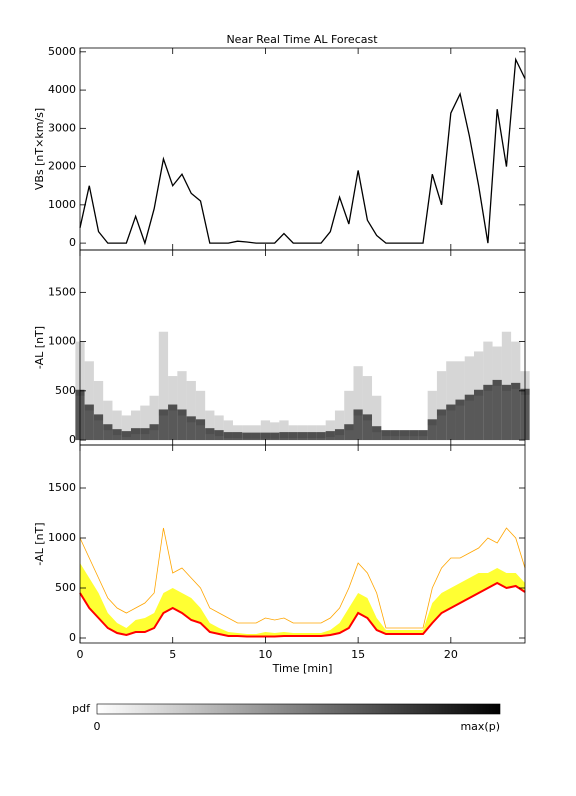  Describe the element at coordinates (62, 166) in the screenshot. I see `y-tick-label: 2000` at that location.